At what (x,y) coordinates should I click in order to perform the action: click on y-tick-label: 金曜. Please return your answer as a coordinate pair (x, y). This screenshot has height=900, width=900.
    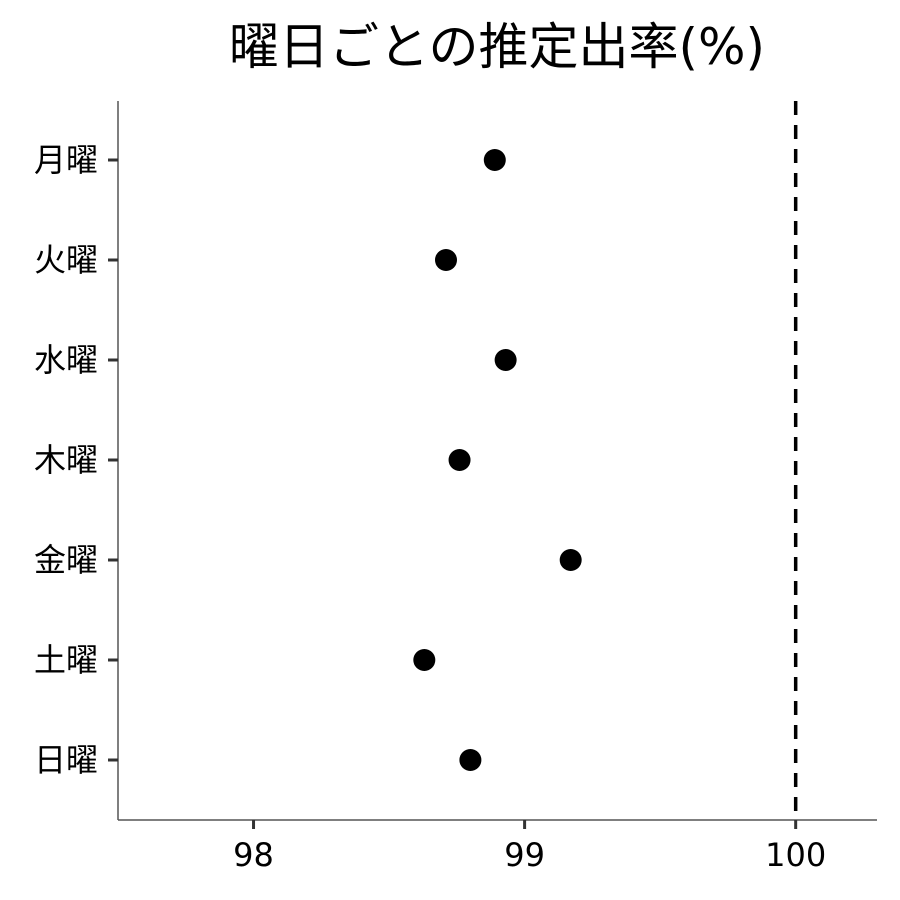
    Looking at the image, I should click on (66, 560).